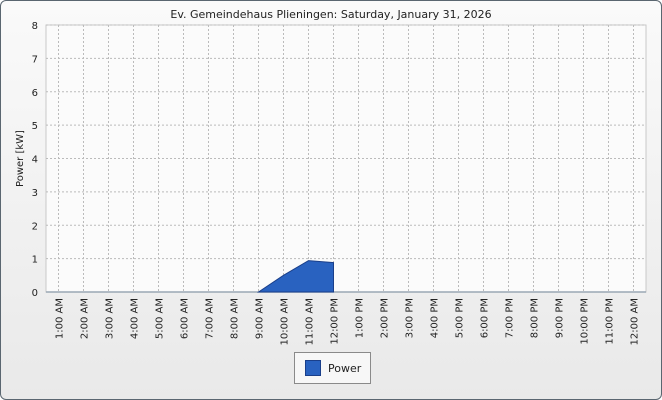  I want to click on series-area-power, so click(295, 276).